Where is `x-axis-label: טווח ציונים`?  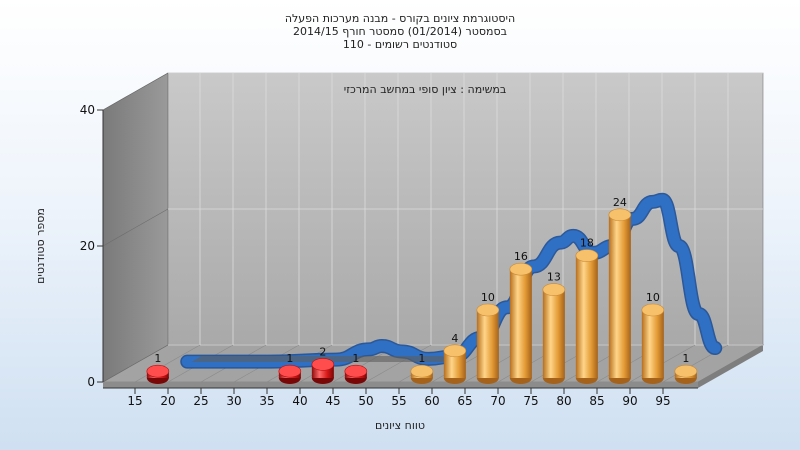 x-axis-label: טווח ציונים is located at coordinates (400, 425).